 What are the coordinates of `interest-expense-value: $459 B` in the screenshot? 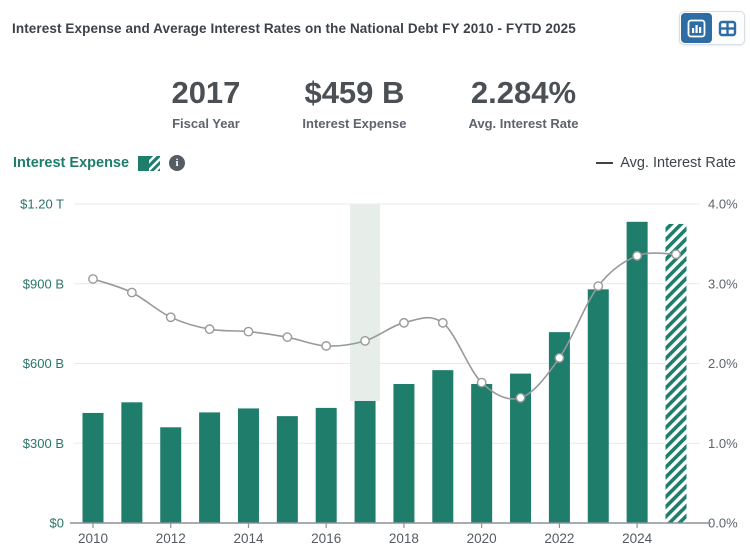 It's located at (354, 92).